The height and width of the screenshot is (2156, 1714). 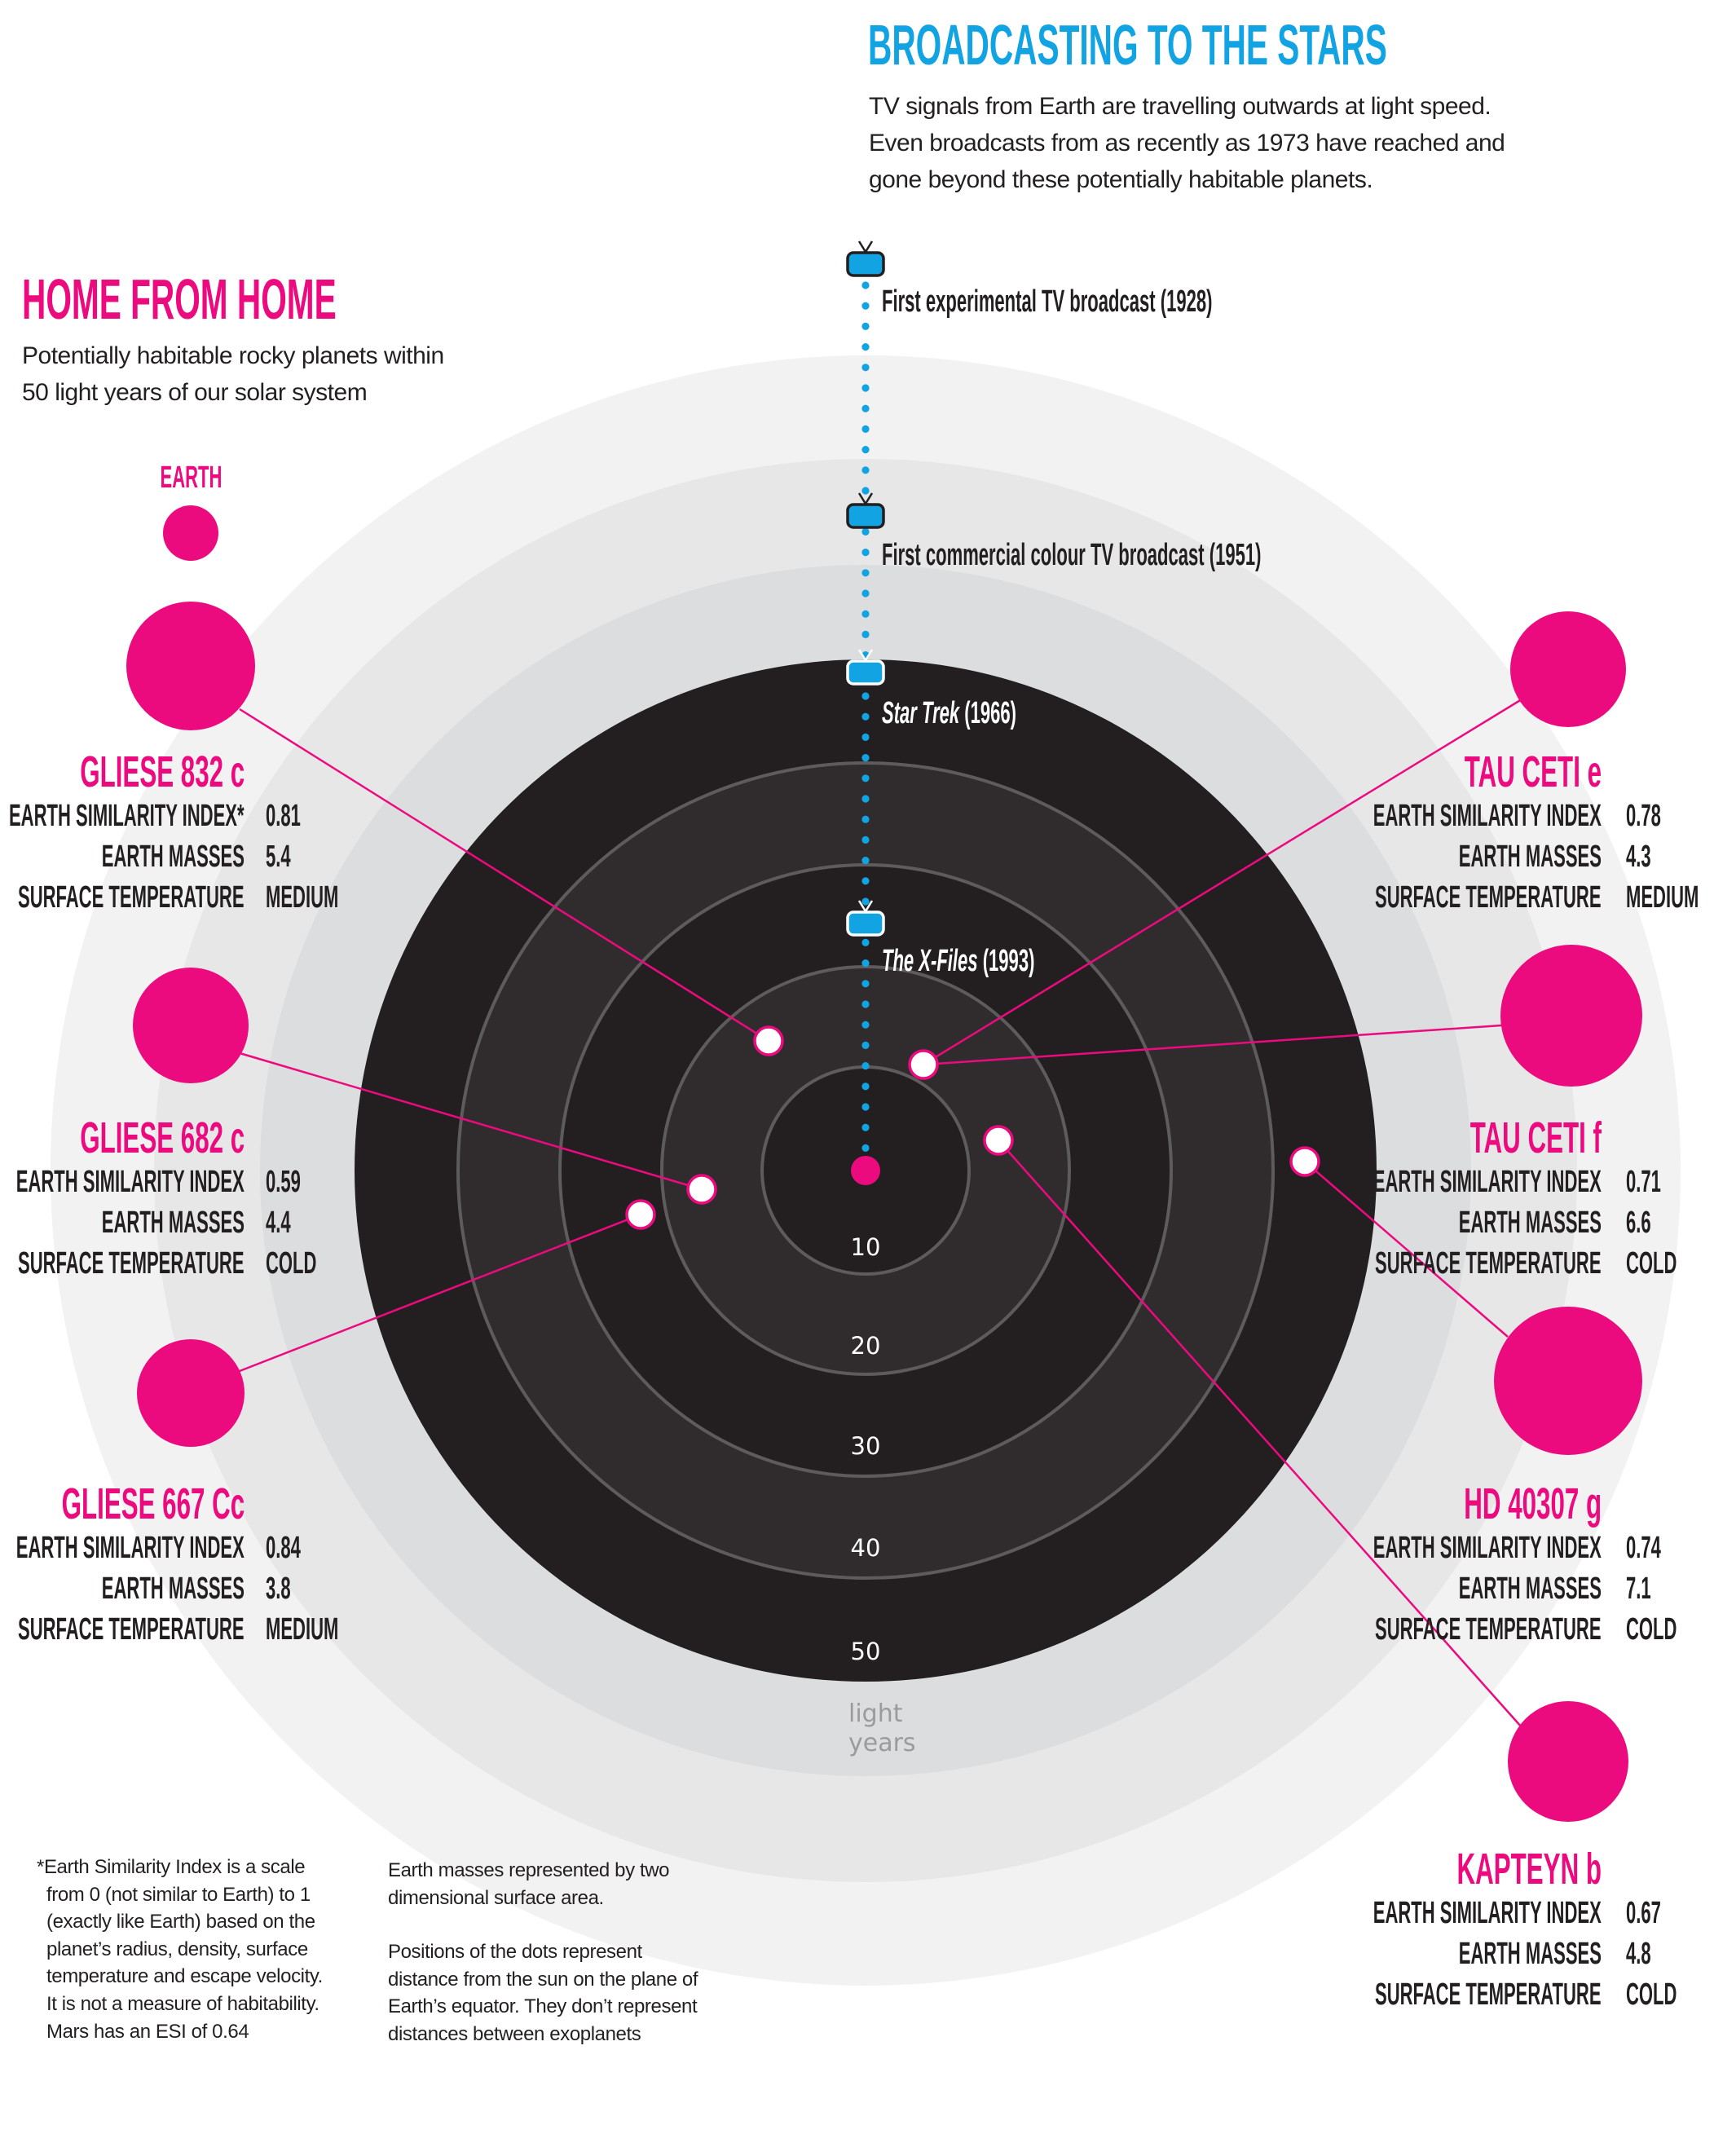 What do you see at coordinates (1013, 961) in the screenshot?
I see `milestone-label: The X-Files (1993)` at bounding box center [1013, 961].